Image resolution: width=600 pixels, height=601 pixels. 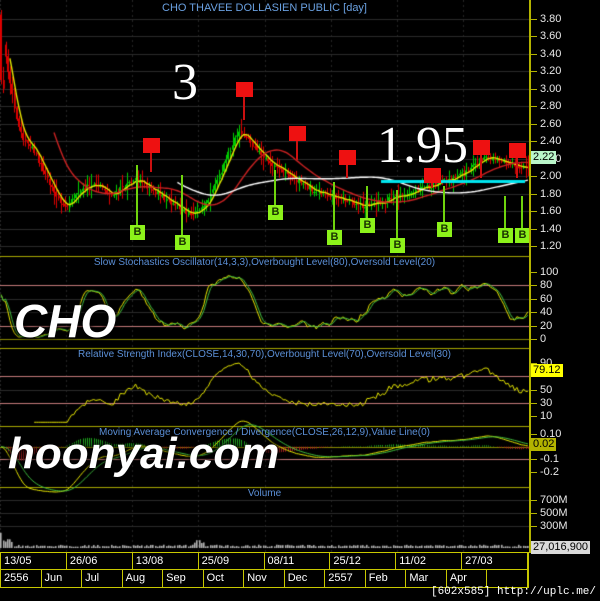 What do you see at coordinates (224, 578) in the screenshot?
I see `month-axis-label: Oct` at bounding box center [224, 578].